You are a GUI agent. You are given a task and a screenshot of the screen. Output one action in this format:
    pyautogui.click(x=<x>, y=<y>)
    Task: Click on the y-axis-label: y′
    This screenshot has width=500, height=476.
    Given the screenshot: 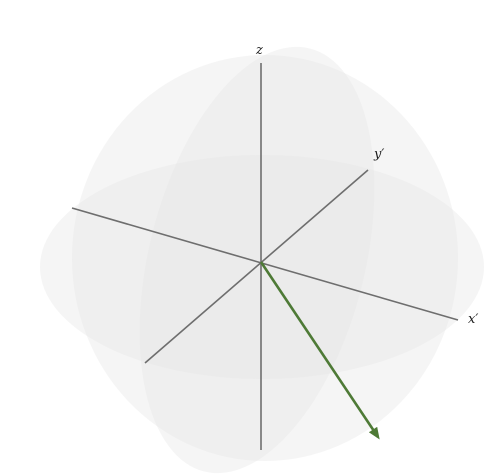 What is the action you would take?
    pyautogui.click(x=378, y=154)
    